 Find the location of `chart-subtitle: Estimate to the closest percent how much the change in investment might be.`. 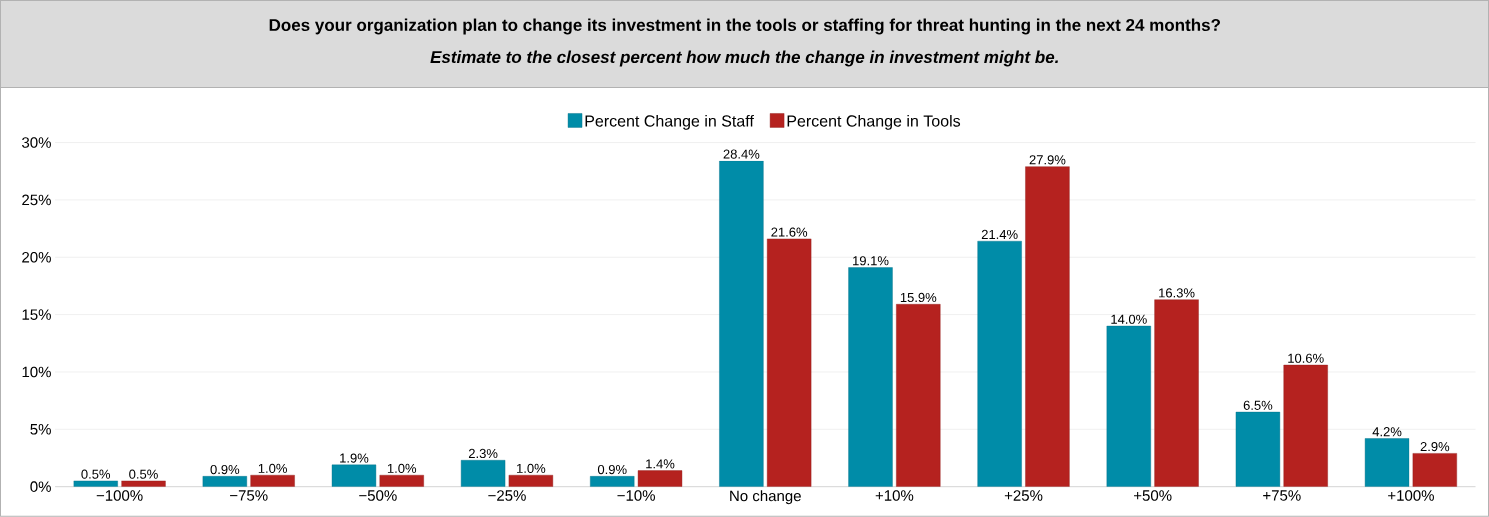

chart-subtitle: Estimate to the closest percent how much the change in investment might be. is located at coordinates (744, 58).